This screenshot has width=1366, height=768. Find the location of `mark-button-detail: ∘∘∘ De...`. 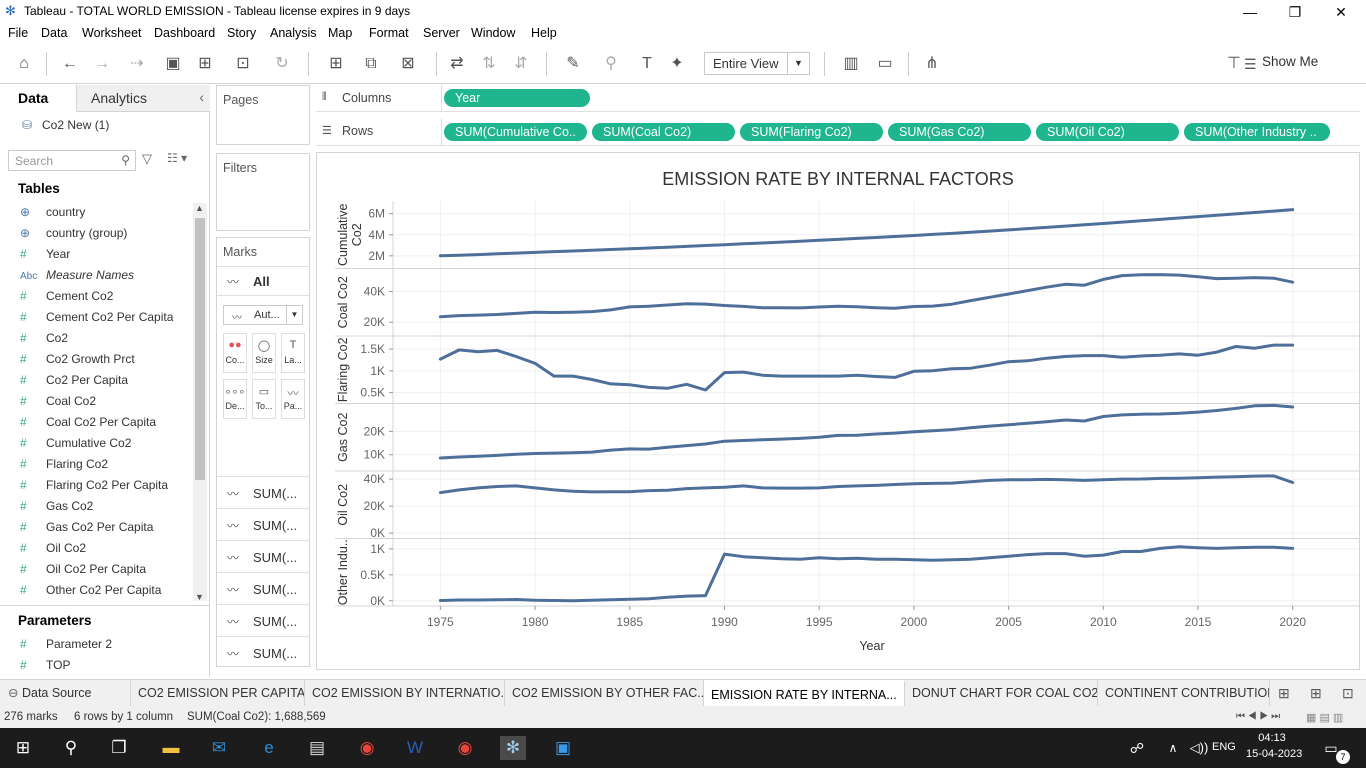

mark-button-detail: ∘∘∘ De... is located at coordinates (235, 399).